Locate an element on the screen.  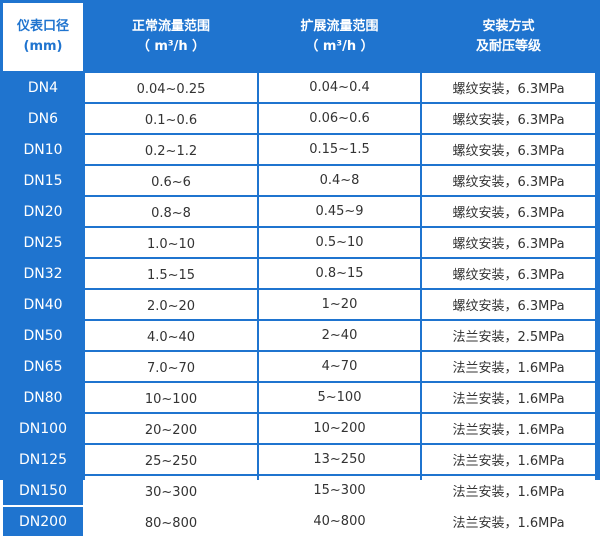
cell-extended-flow: 0.8~15 is located at coordinates (339, 273).